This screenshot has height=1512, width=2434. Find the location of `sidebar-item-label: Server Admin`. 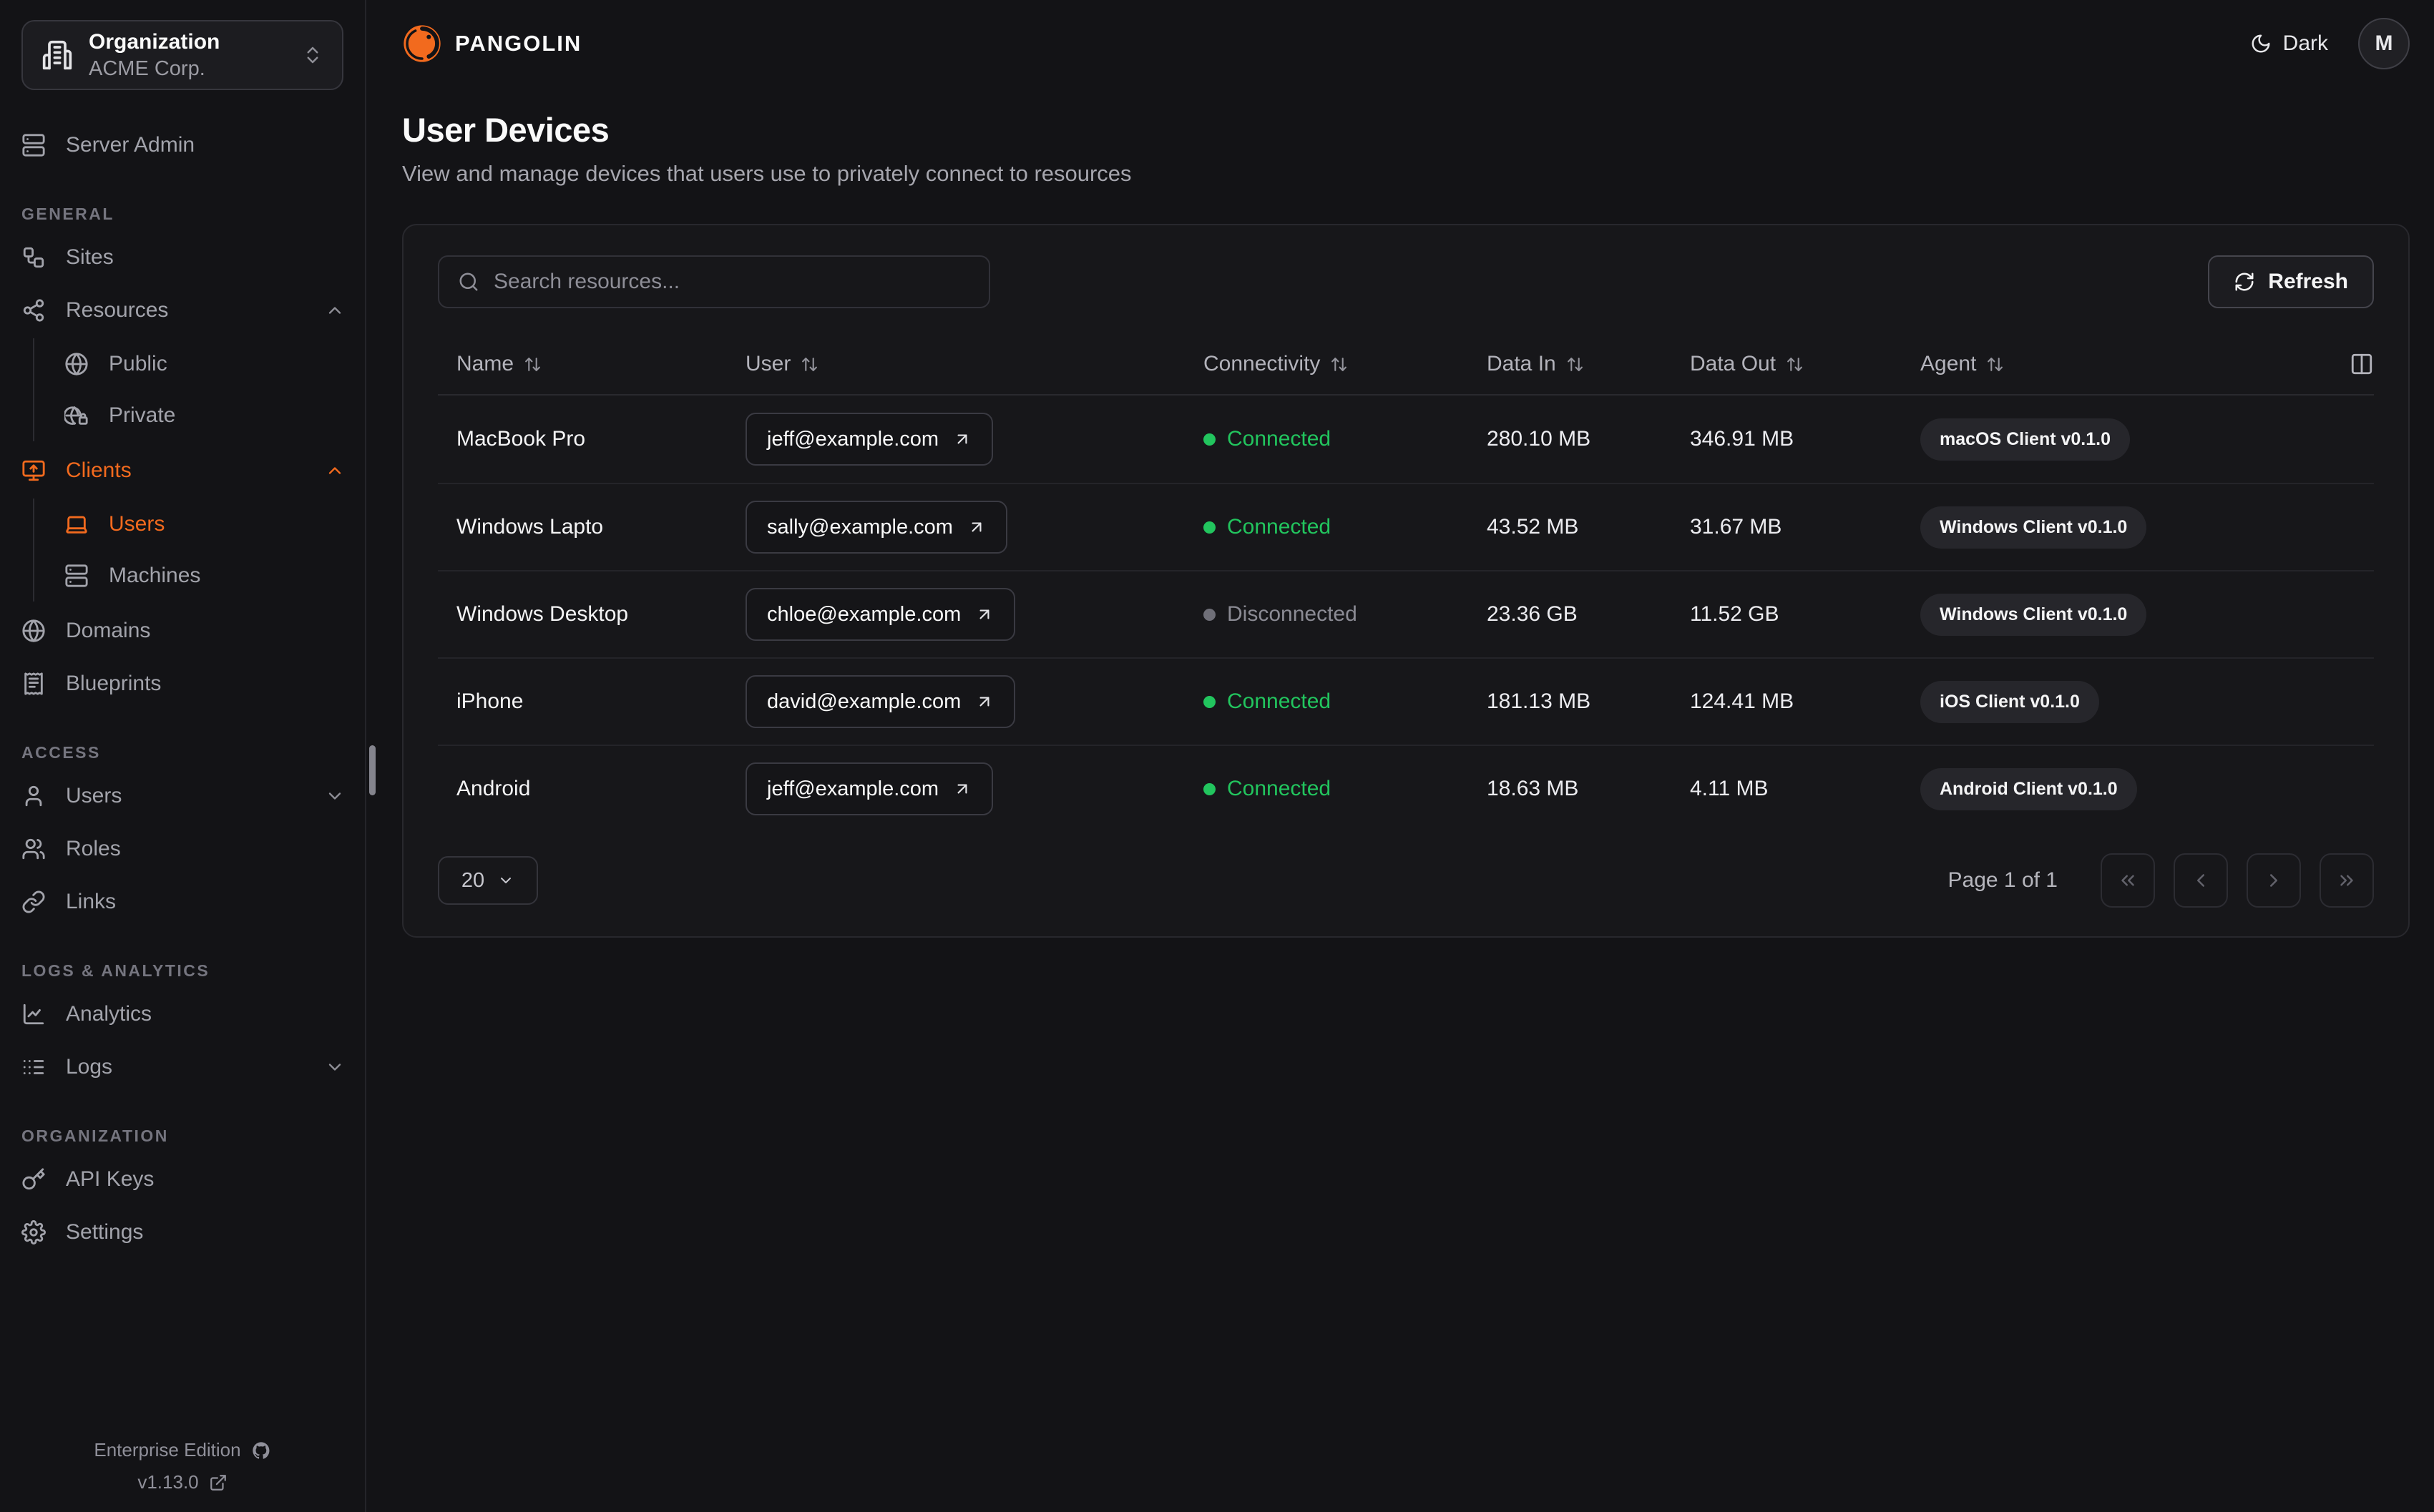

sidebar-item-label: Server Admin is located at coordinates (130, 145).